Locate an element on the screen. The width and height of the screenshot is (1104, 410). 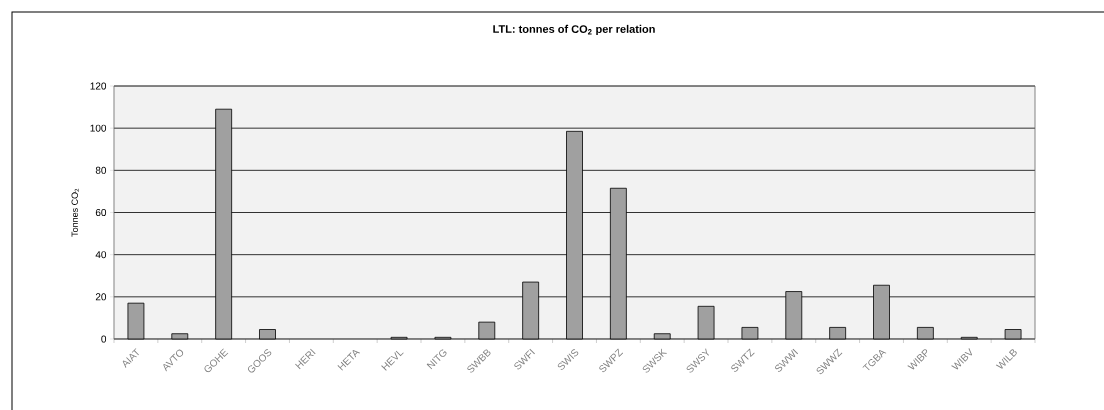
y-tick-label: 0 is located at coordinates (104, 339).